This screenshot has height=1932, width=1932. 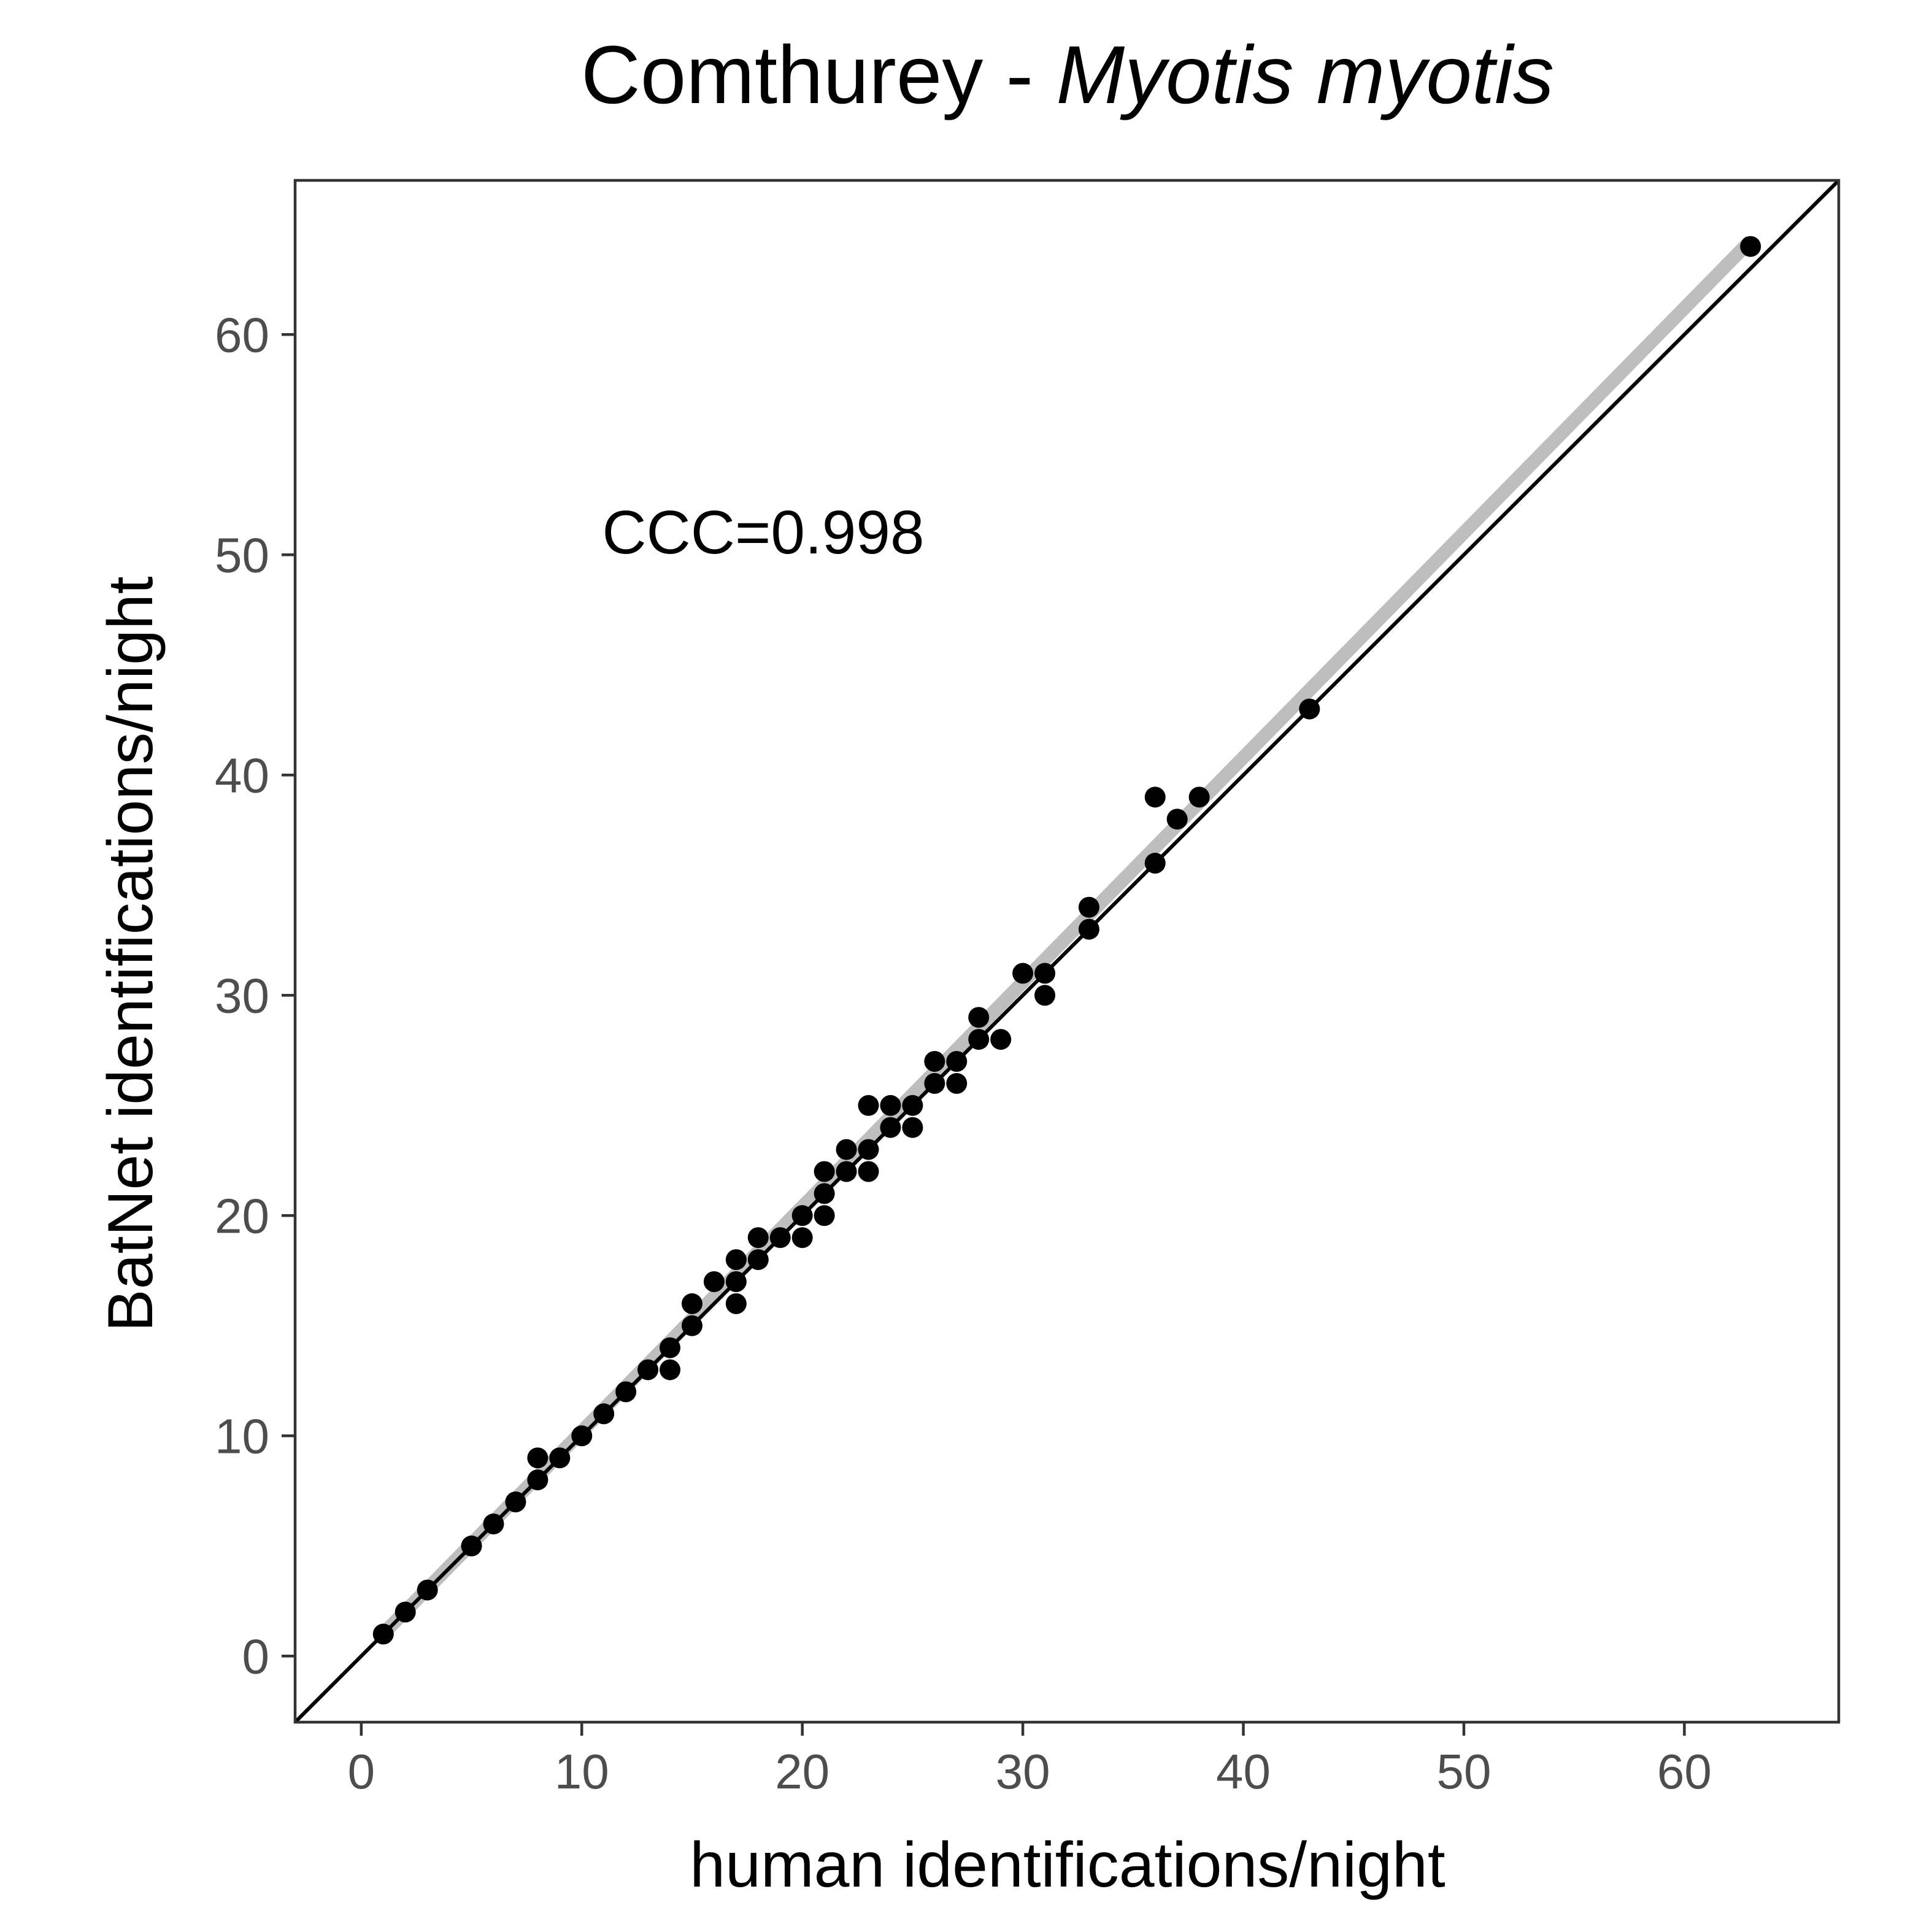 What do you see at coordinates (242, 1436) in the screenshot?
I see `y-tick-label: 10` at bounding box center [242, 1436].